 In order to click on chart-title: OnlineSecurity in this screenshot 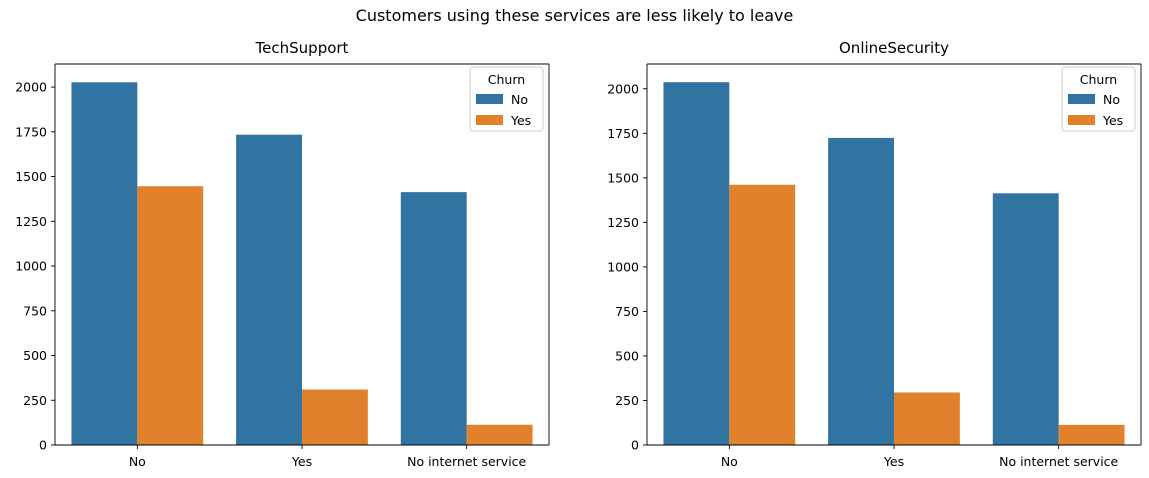, I will do `click(894, 48)`.